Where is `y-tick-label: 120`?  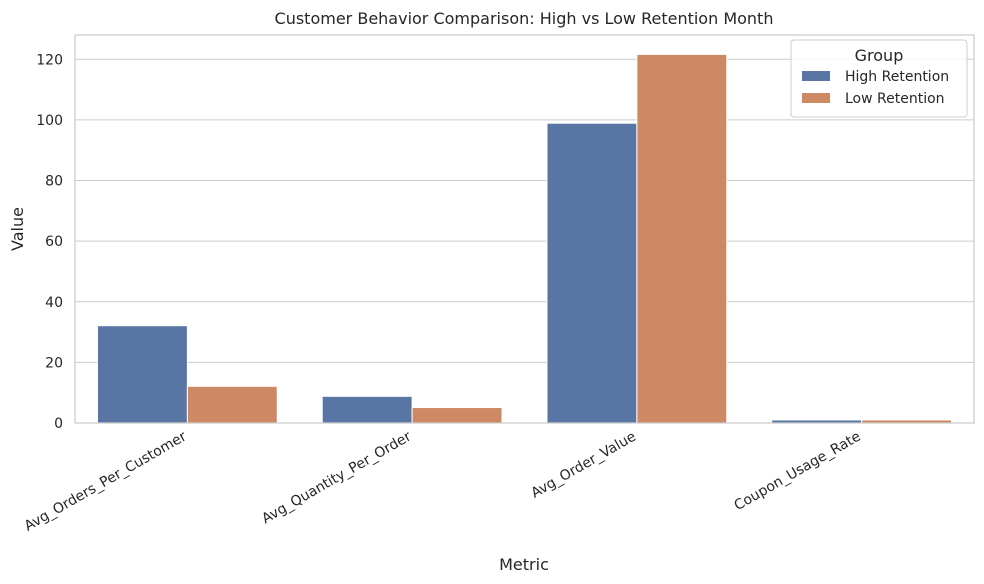
y-tick-label: 120 is located at coordinates (49, 60).